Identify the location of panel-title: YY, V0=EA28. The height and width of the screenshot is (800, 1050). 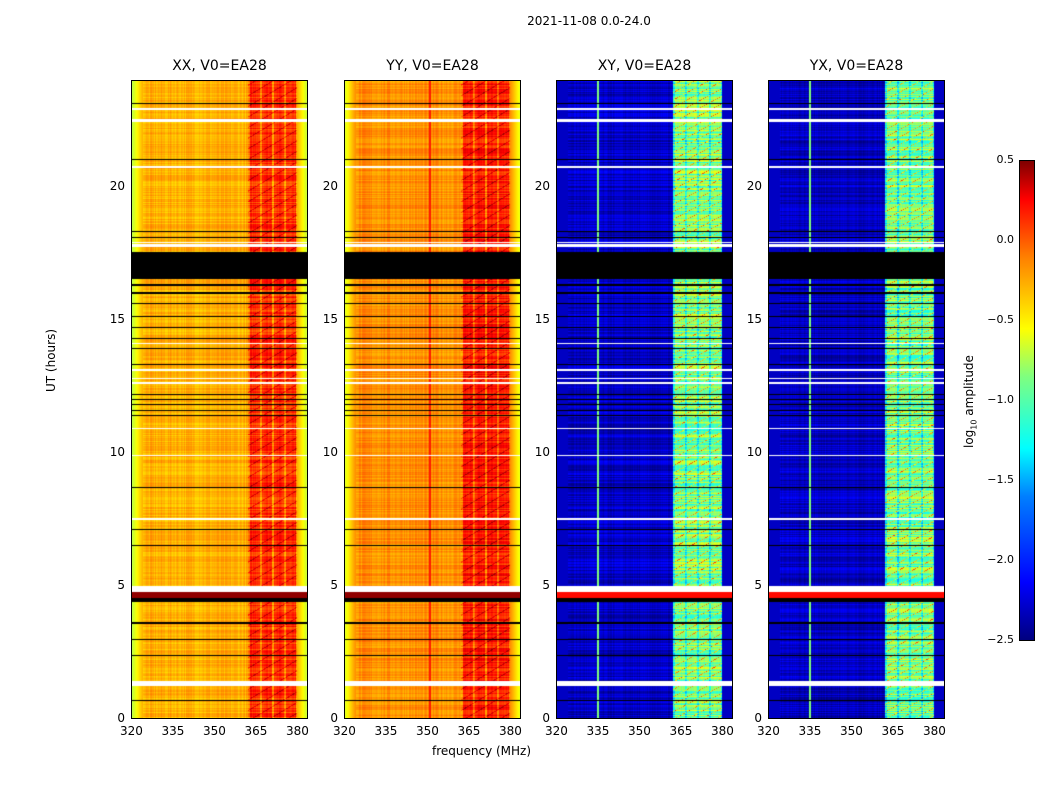
(432, 66).